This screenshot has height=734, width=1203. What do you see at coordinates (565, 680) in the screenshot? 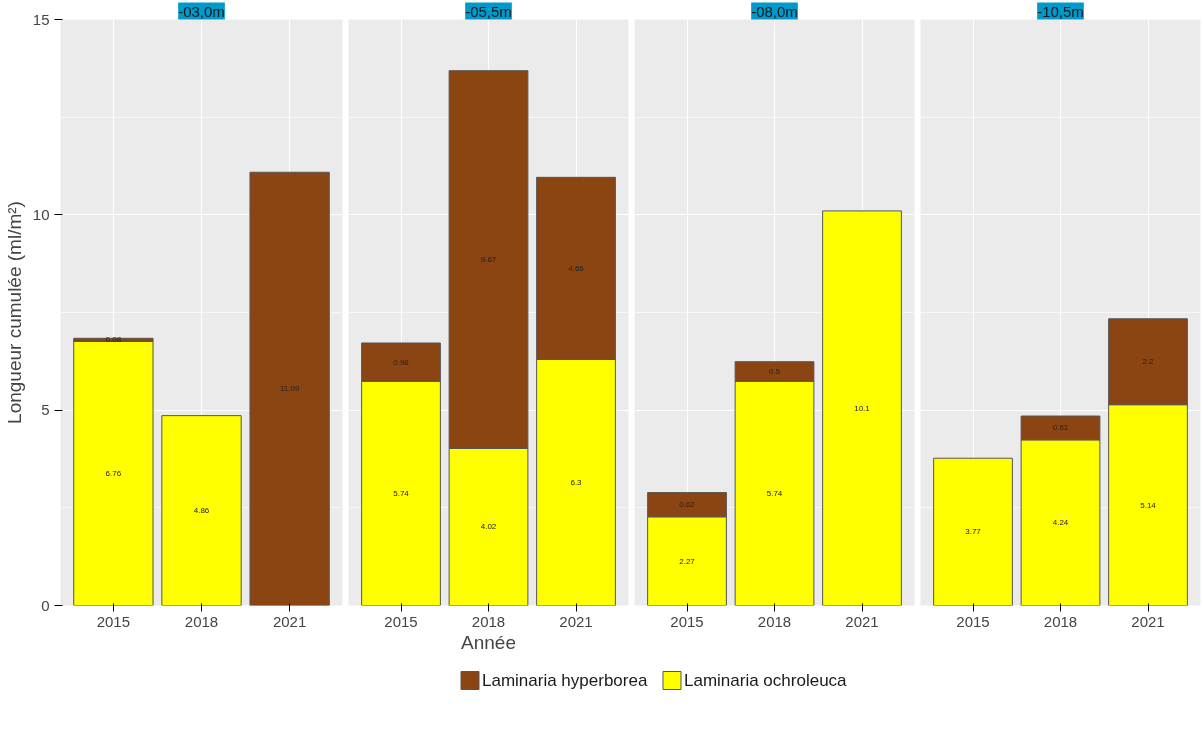
I see `legend-label: Laminaria hyperborea` at bounding box center [565, 680].